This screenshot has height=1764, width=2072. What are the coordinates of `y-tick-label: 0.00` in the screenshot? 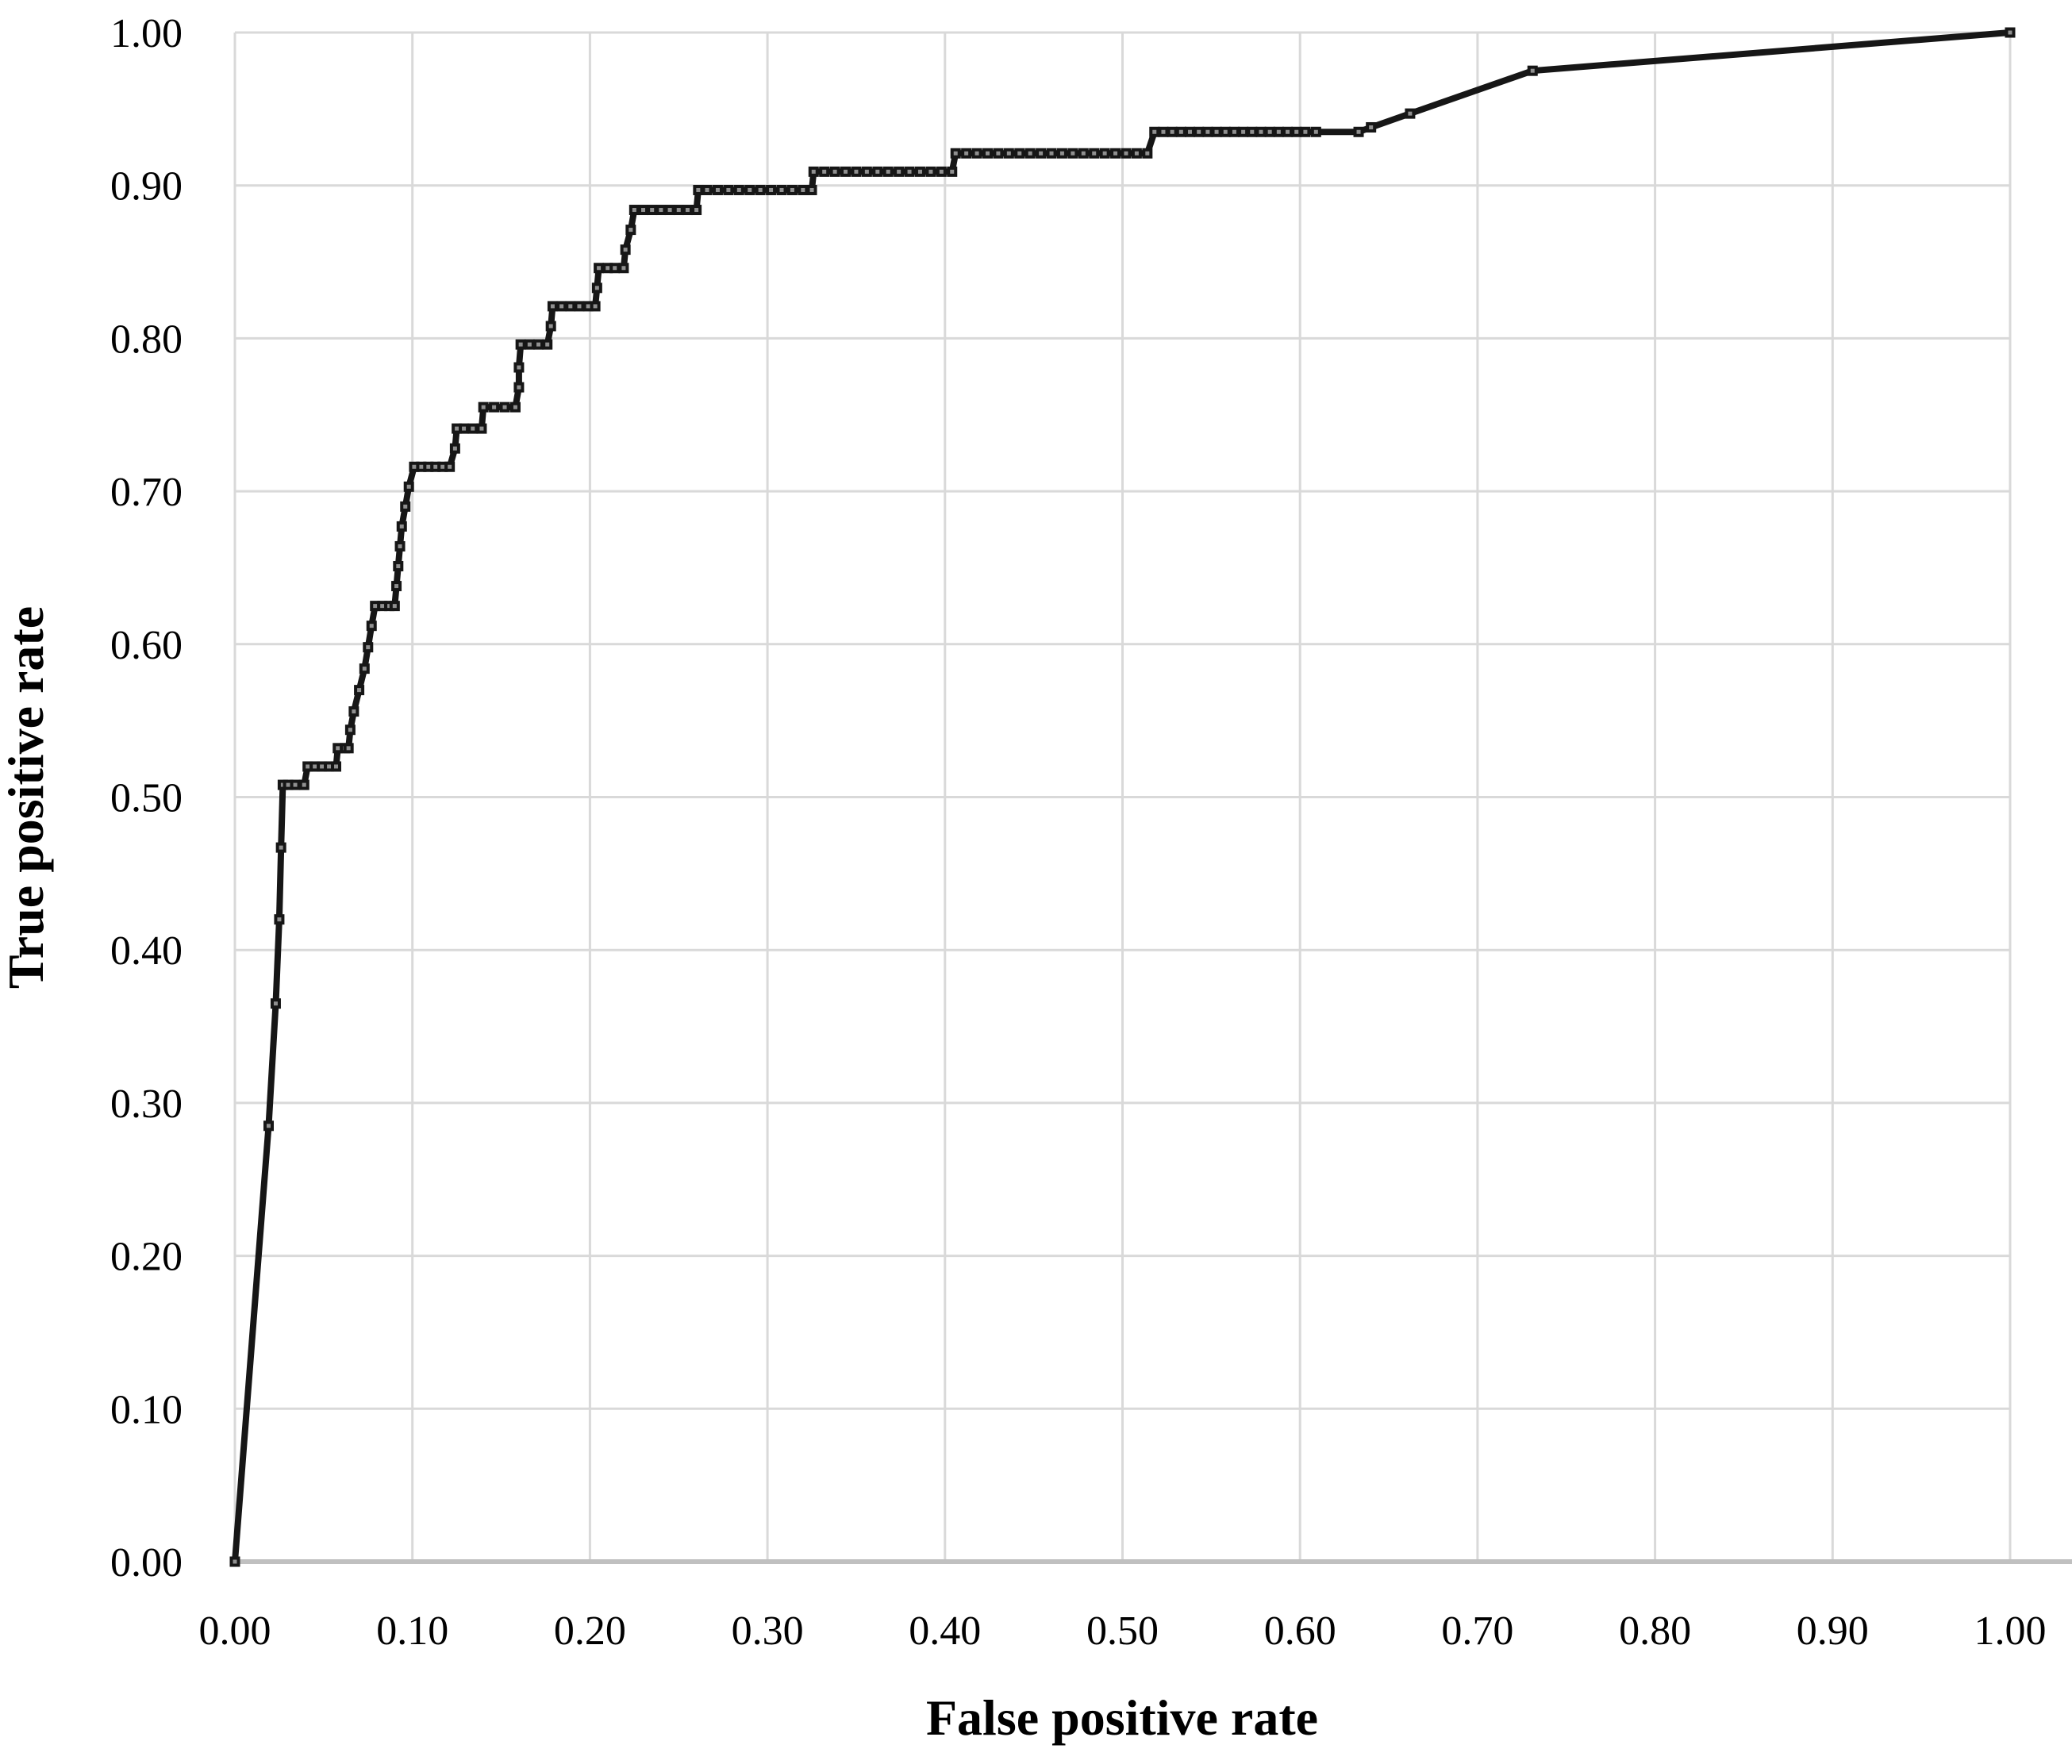 It's located at (146, 1562).